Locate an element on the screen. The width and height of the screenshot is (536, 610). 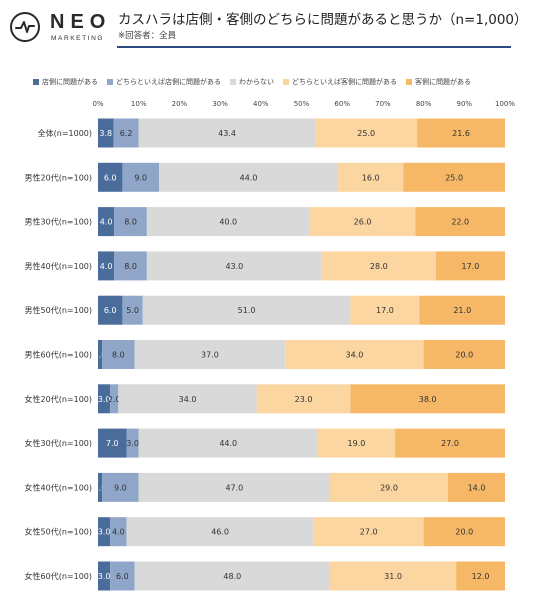
x-tick-label: 50% is located at coordinates (302, 104).